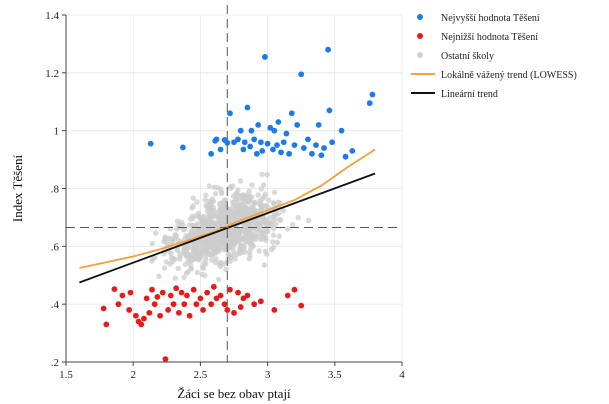  Describe the element at coordinates (467, 56) in the screenshot. I see `legend-label: Ostatní školy` at that location.